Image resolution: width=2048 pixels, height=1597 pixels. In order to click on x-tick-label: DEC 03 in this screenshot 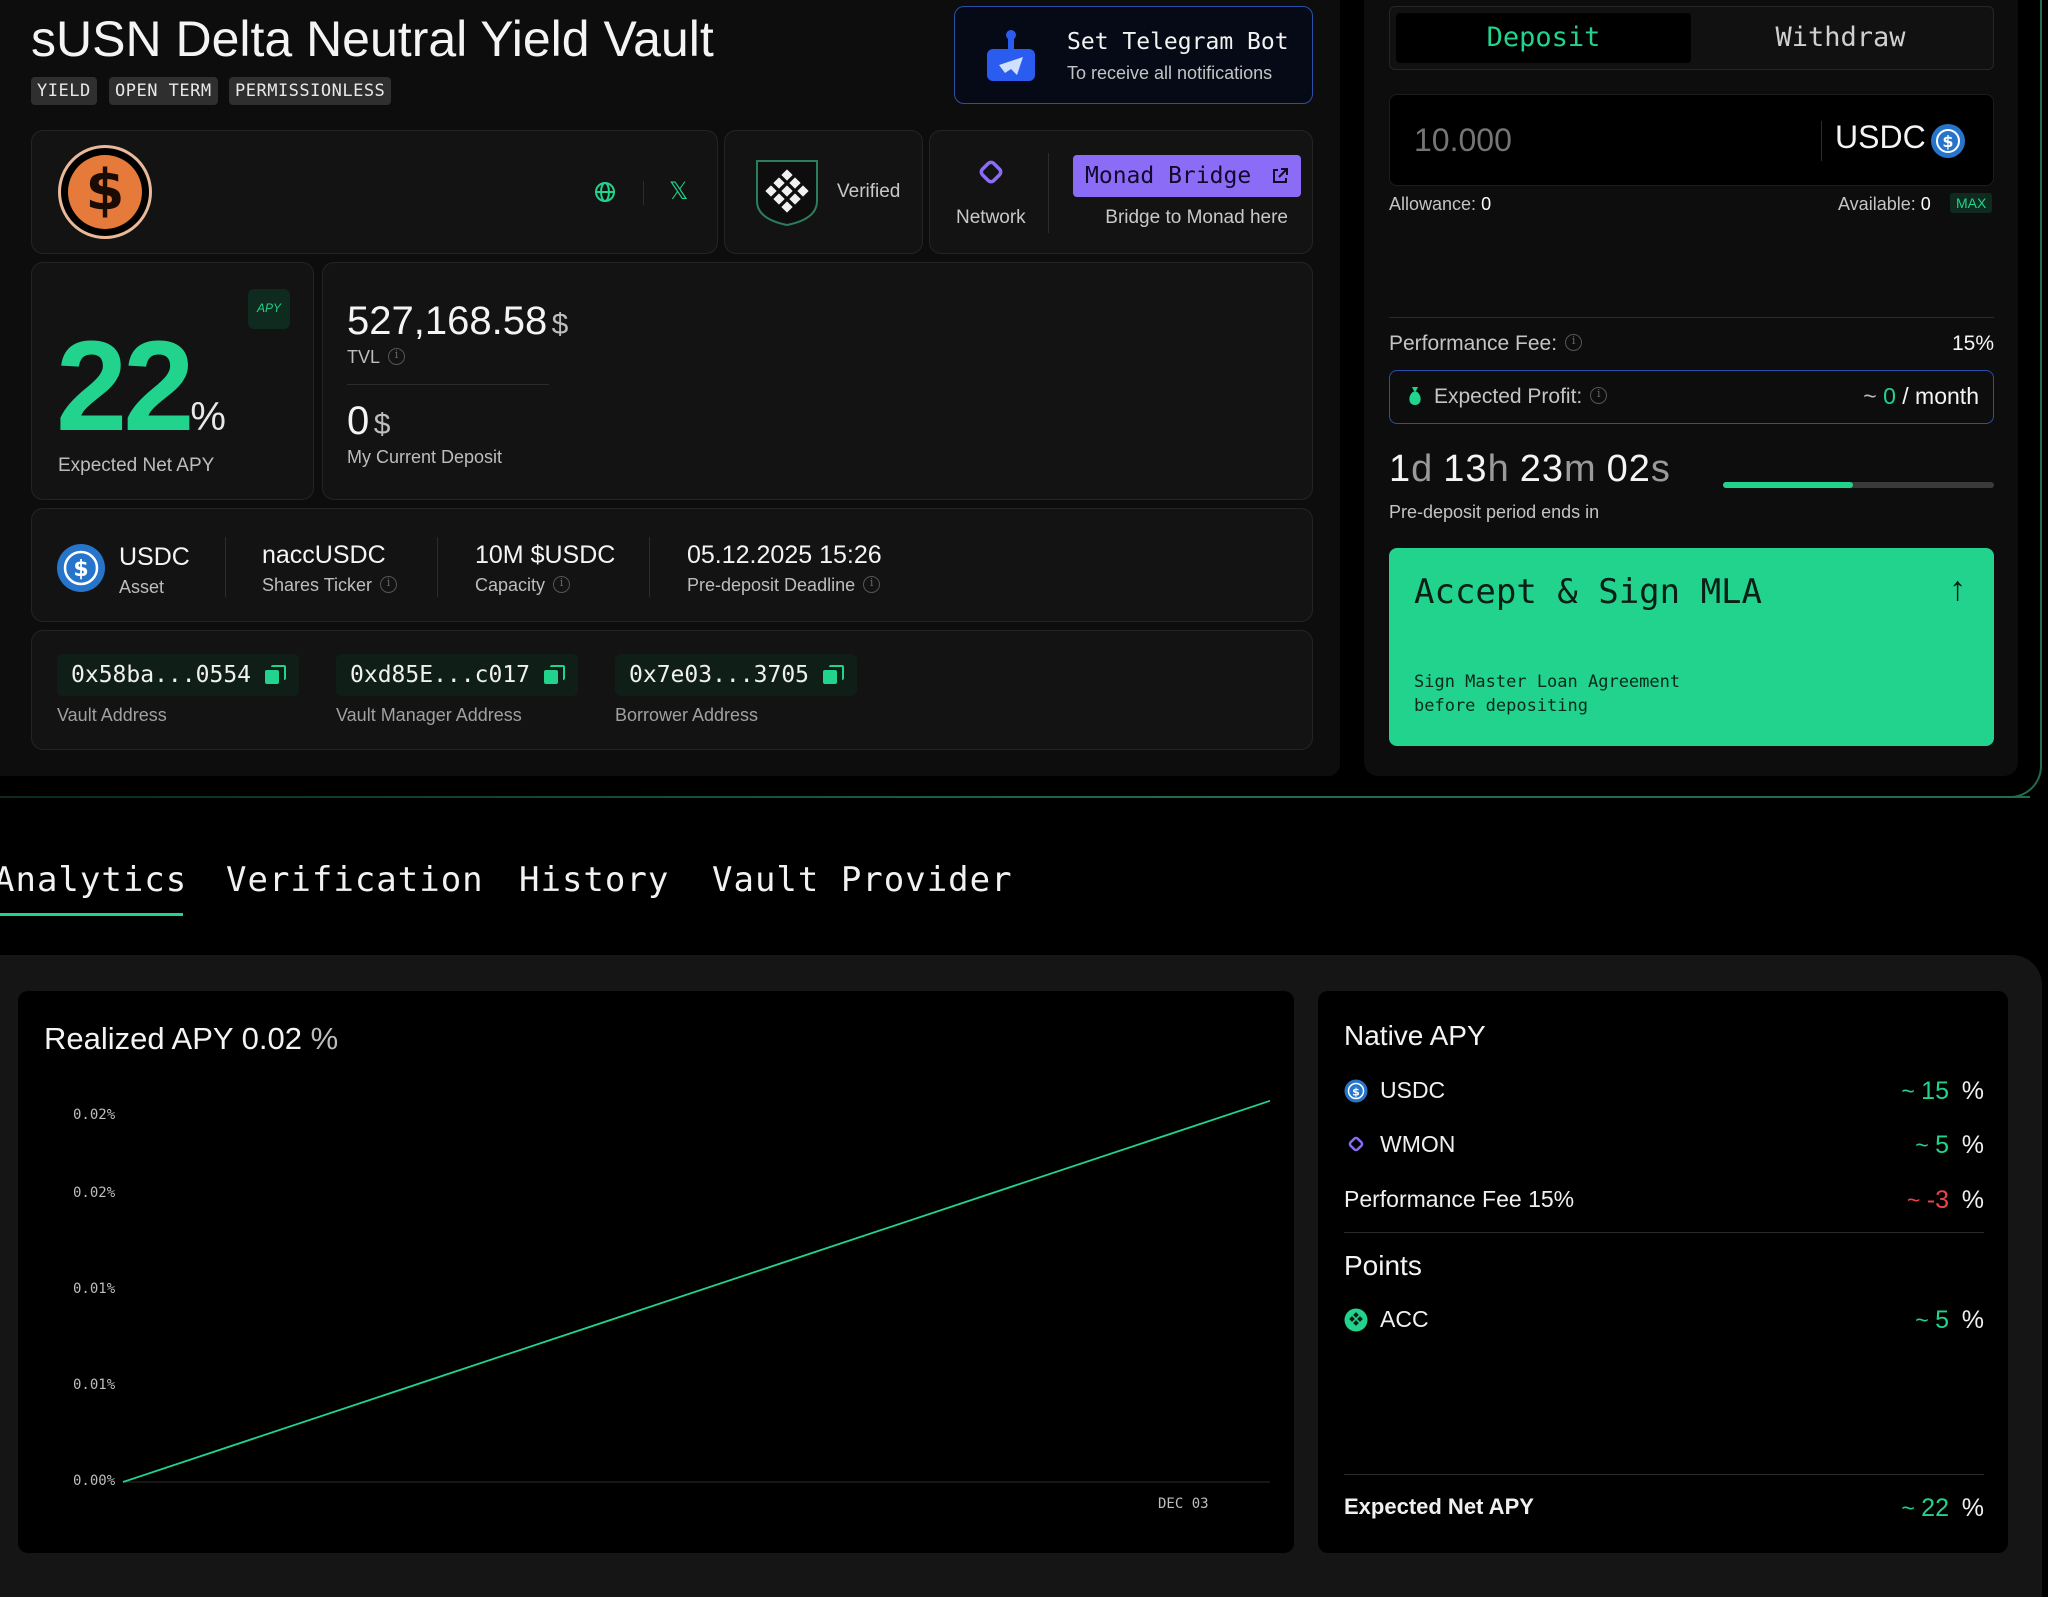, I will do `click(1183, 1504)`.